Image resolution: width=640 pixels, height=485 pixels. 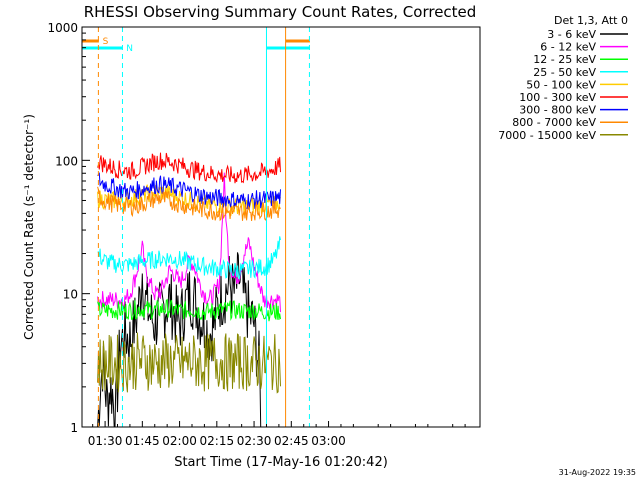 What do you see at coordinates (557, 97) in the screenshot?
I see `legend-label: 100 - 300 keV` at bounding box center [557, 97].